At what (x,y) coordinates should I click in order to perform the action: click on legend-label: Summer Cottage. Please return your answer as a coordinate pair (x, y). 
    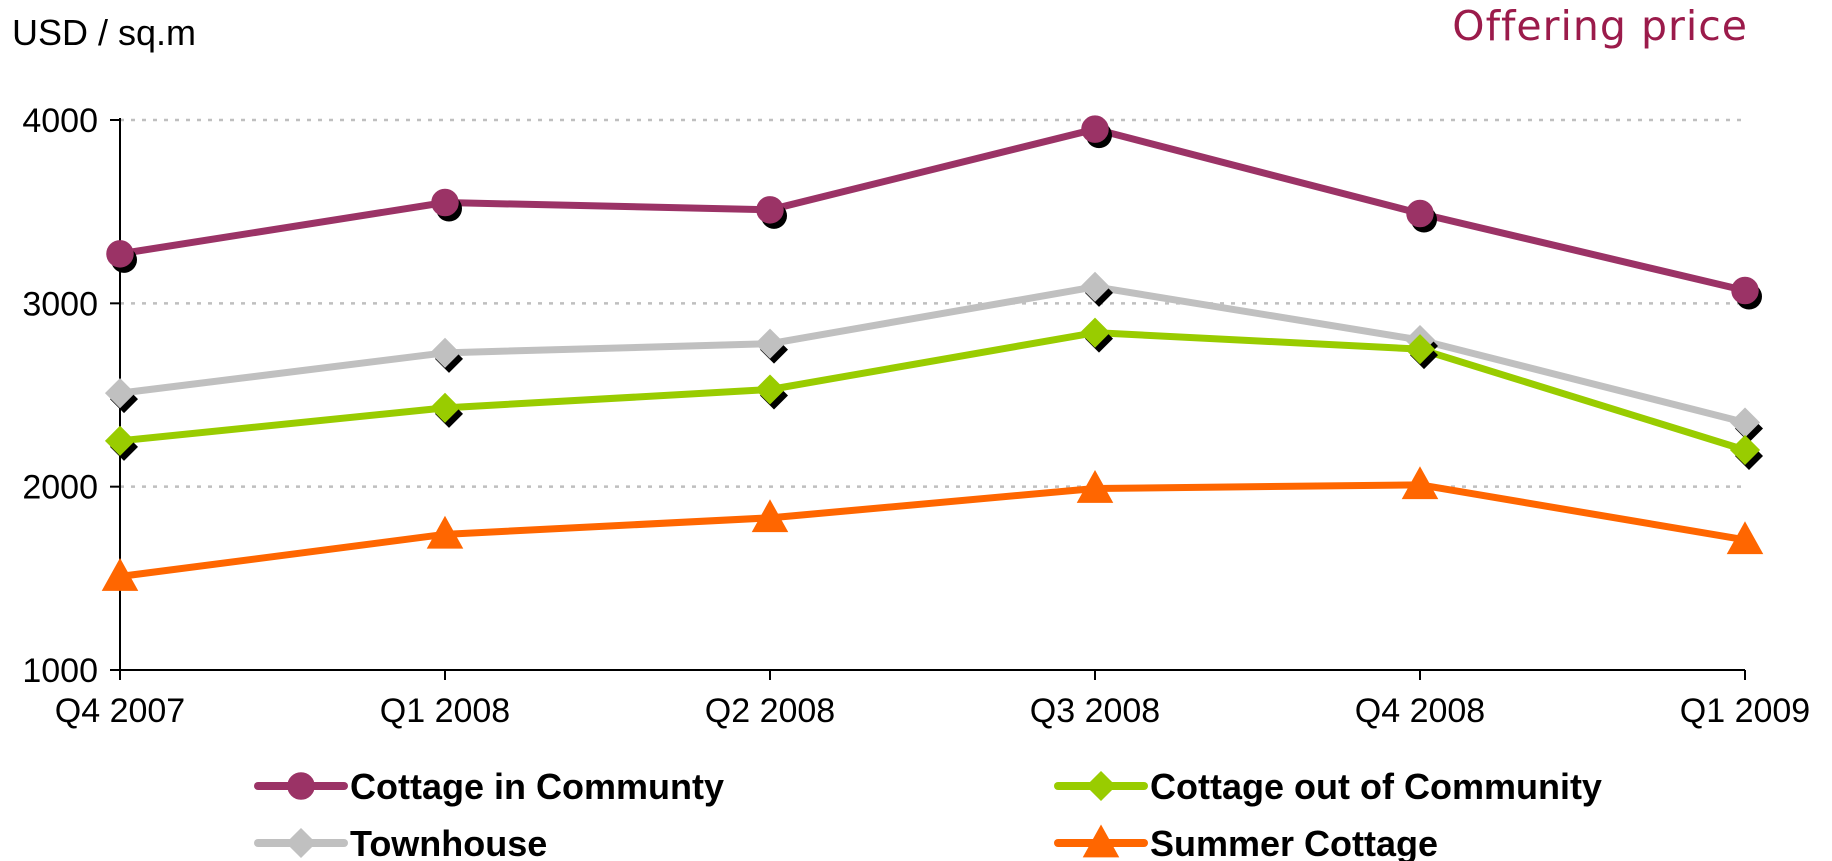
    Looking at the image, I should click on (1294, 842).